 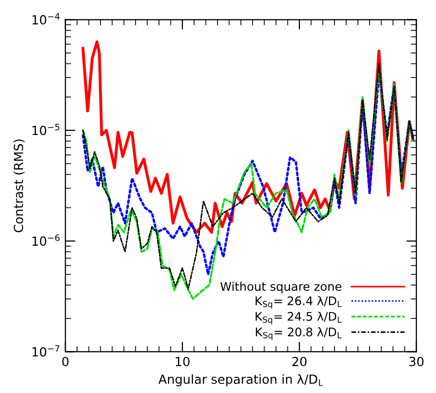 What do you see at coordinates (299, 318) in the screenshot?
I see `legend-label: K$_{Sq}$= 24.5 λ/D$_{L}$` at bounding box center [299, 318].